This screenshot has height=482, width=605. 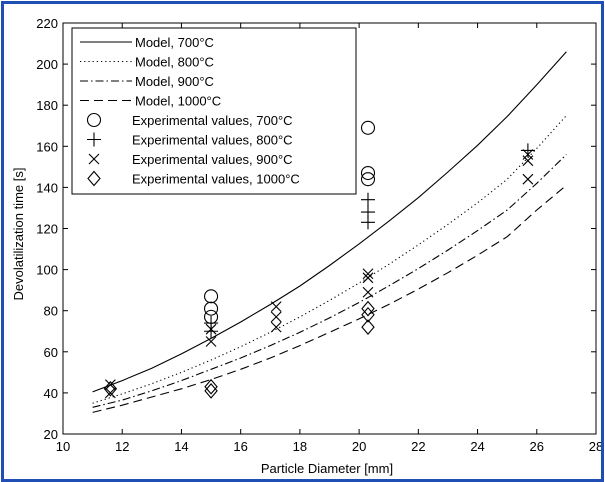 What do you see at coordinates (18, 234) in the screenshot?
I see `y-axis-label: Devolatilization time [s]` at bounding box center [18, 234].